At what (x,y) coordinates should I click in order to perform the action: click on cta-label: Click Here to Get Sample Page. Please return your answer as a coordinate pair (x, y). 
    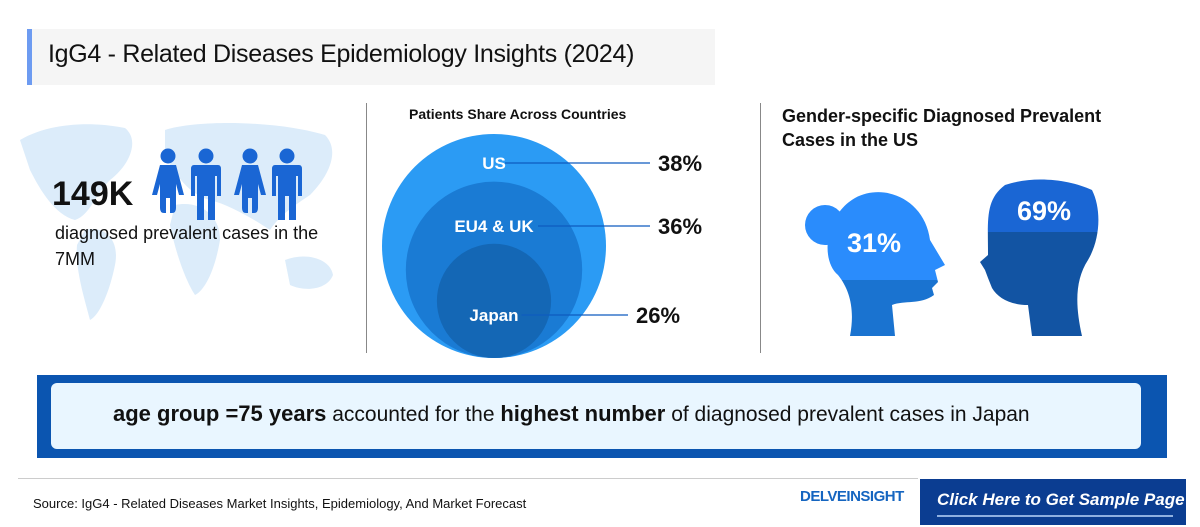
    Looking at the image, I should click on (1061, 499).